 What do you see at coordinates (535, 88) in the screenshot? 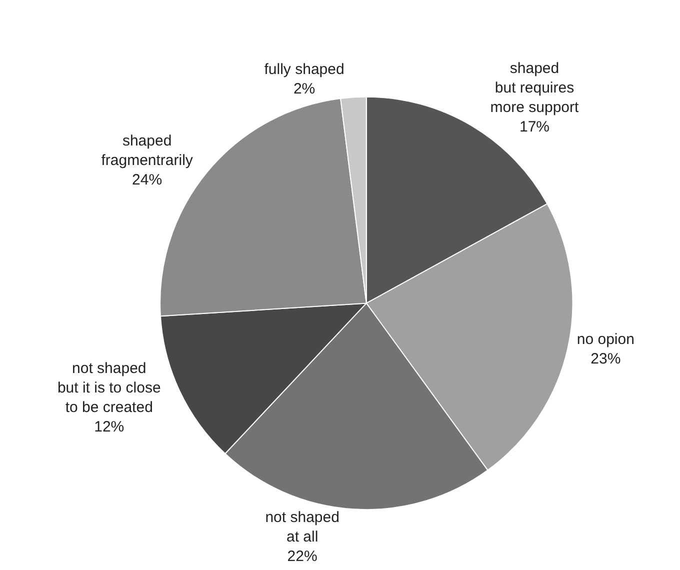
I see `slice-label: shaped but requires more support` at bounding box center [535, 88].